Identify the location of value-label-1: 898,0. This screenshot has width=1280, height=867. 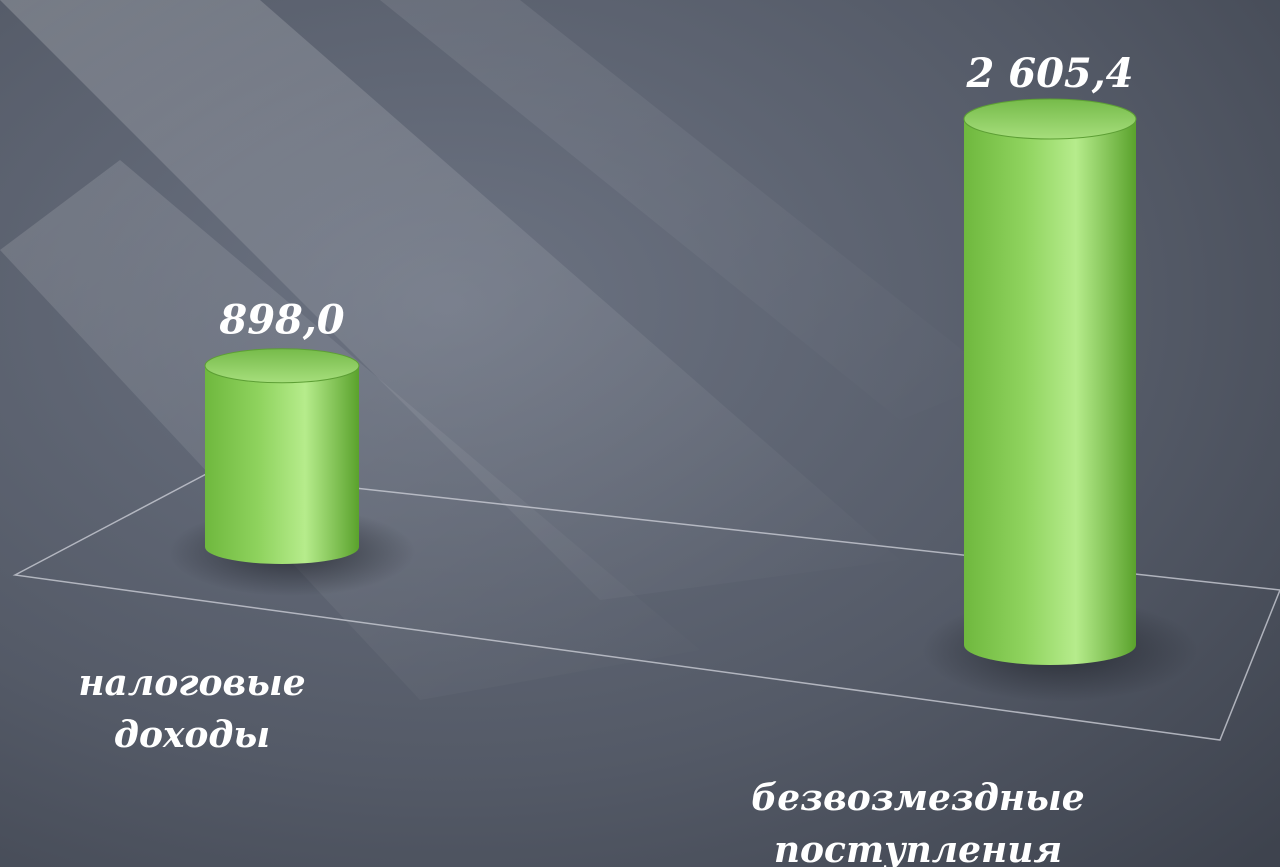
(281, 320).